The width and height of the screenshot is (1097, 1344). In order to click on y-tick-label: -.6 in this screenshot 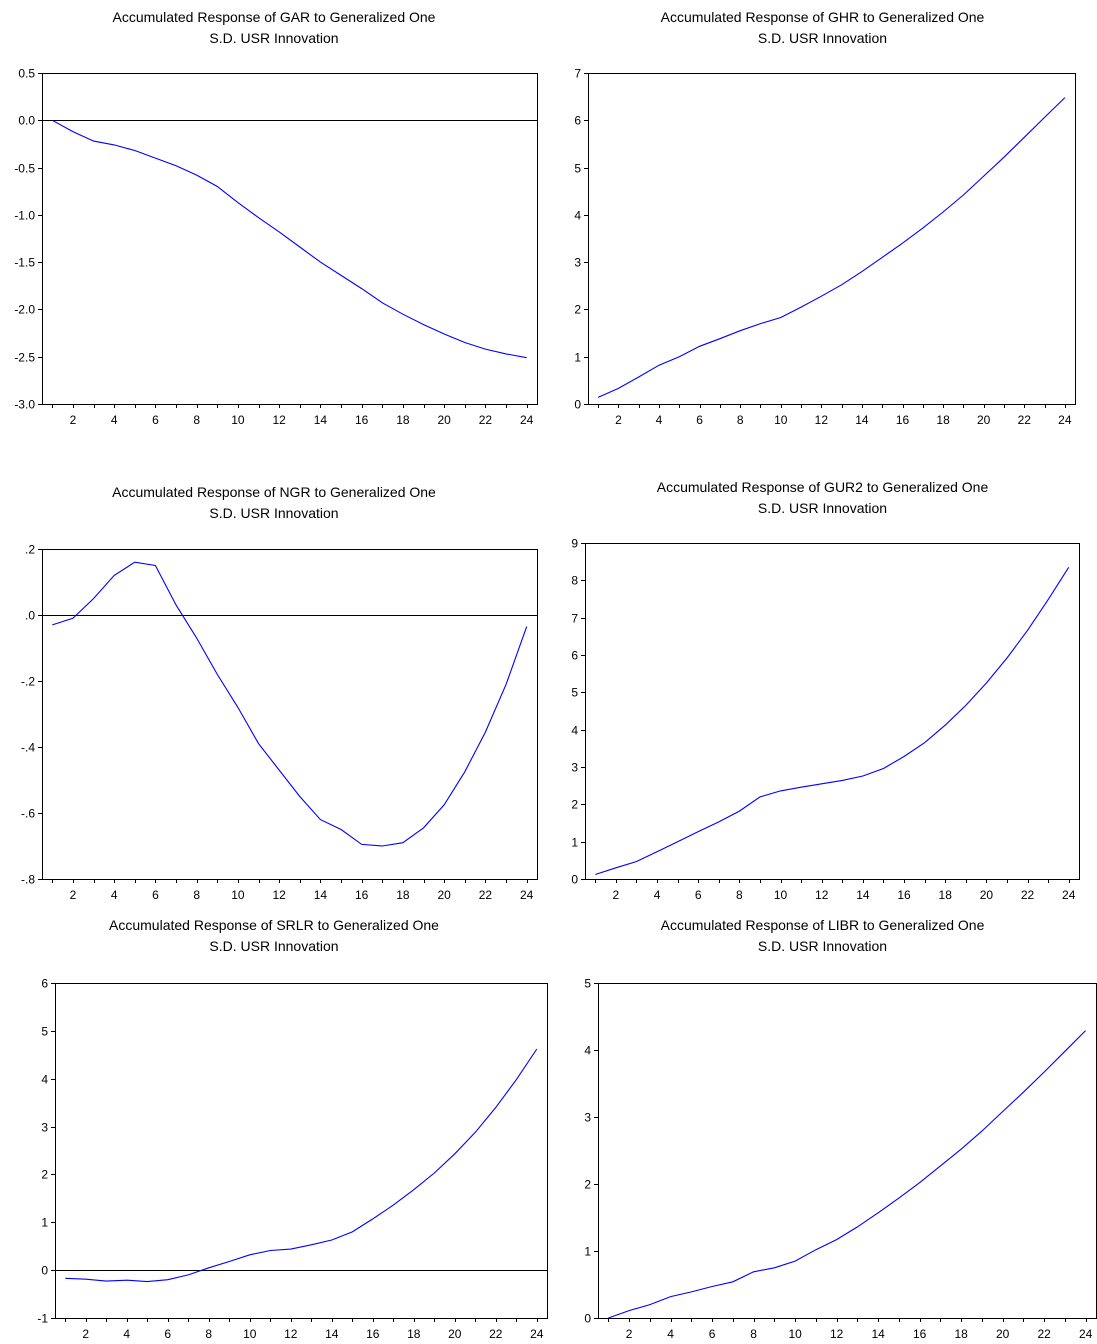, I will do `click(28, 814)`.